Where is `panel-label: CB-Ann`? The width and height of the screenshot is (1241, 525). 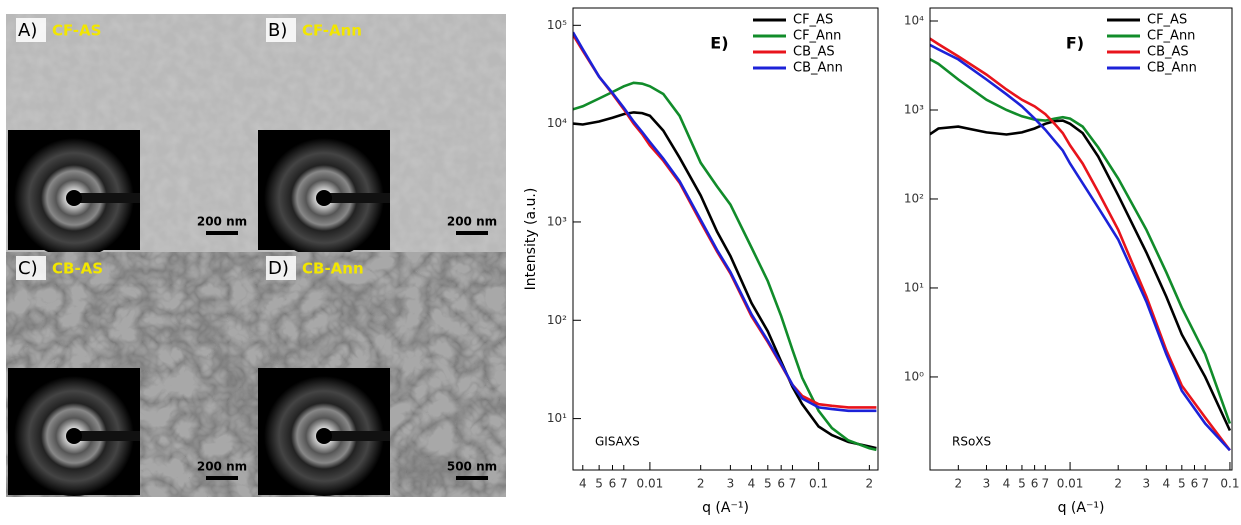
panel-label: CB-Ann is located at coordinates (333, 269).